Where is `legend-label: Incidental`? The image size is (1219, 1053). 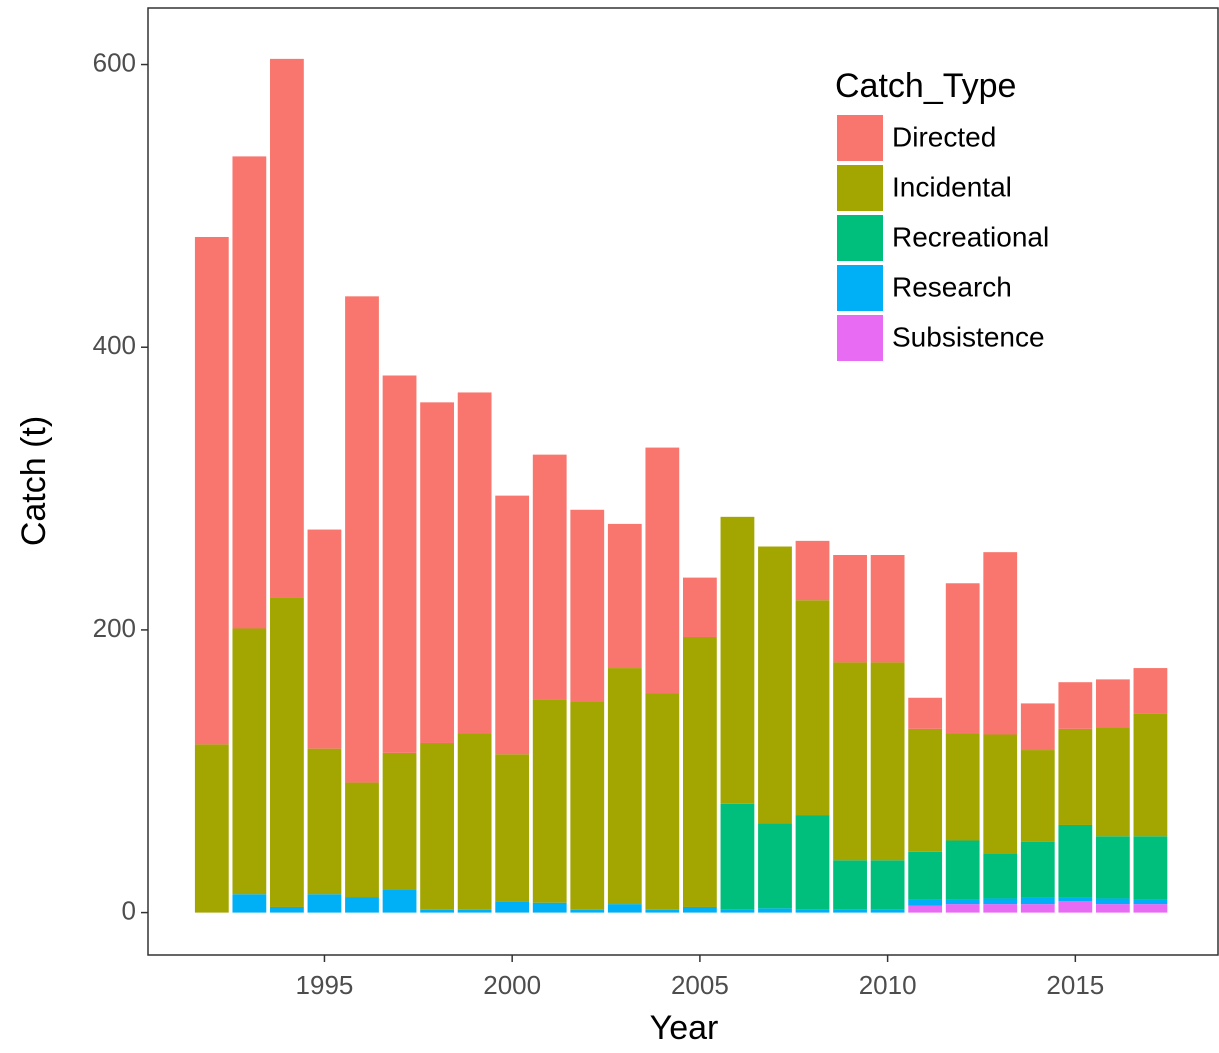 legend-label: Incidental is located at coordinates (952, 186).